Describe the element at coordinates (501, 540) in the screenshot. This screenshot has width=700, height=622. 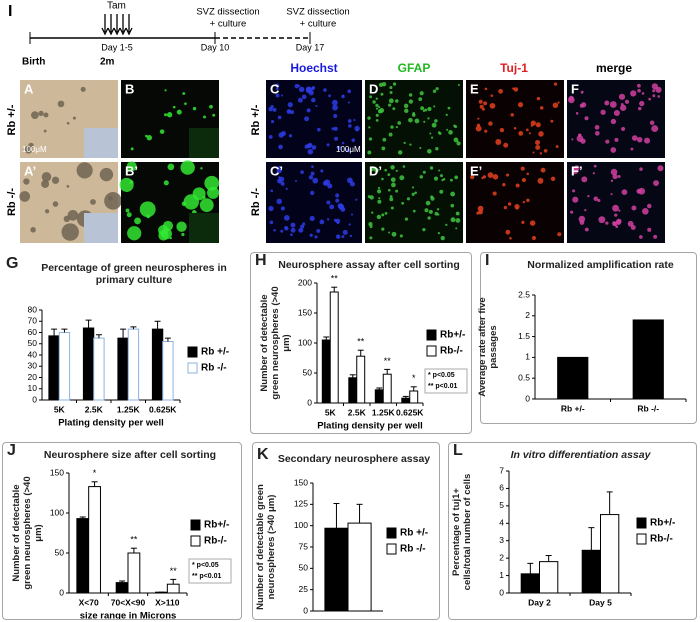
I see `y-tick-label: 3` at that location.